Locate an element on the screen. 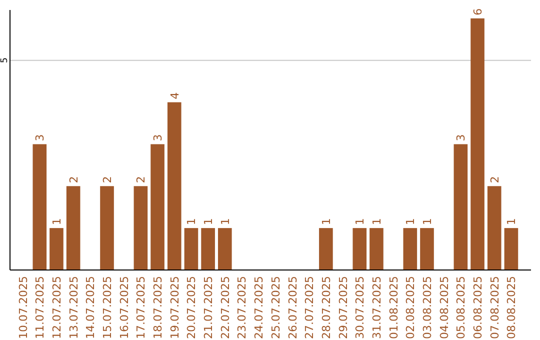 The height and width of the screenshot is (340, 540). x-tick-label: 04.08.2025 is located at coordinates (444, 307).